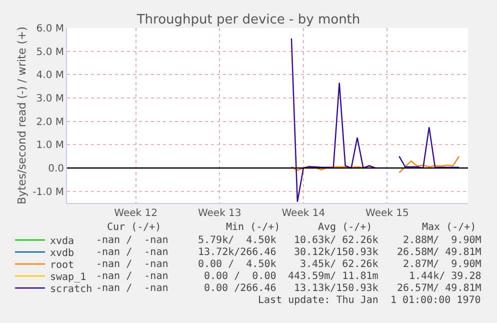 Image resolution: width=497 pixels, height=323 pixels. What do you see at coordinates (50, 122) in the screenshot?
I see `y-tick-label: 2.0 M` at bounding box center [50, 122].